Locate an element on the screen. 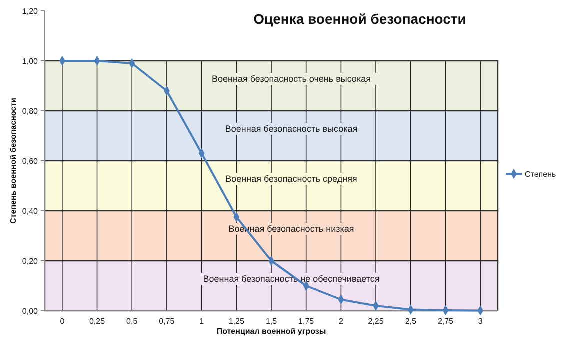 The image size is (564, 346). x-tick-label: 2,25 is located at coordinates (376, 321).